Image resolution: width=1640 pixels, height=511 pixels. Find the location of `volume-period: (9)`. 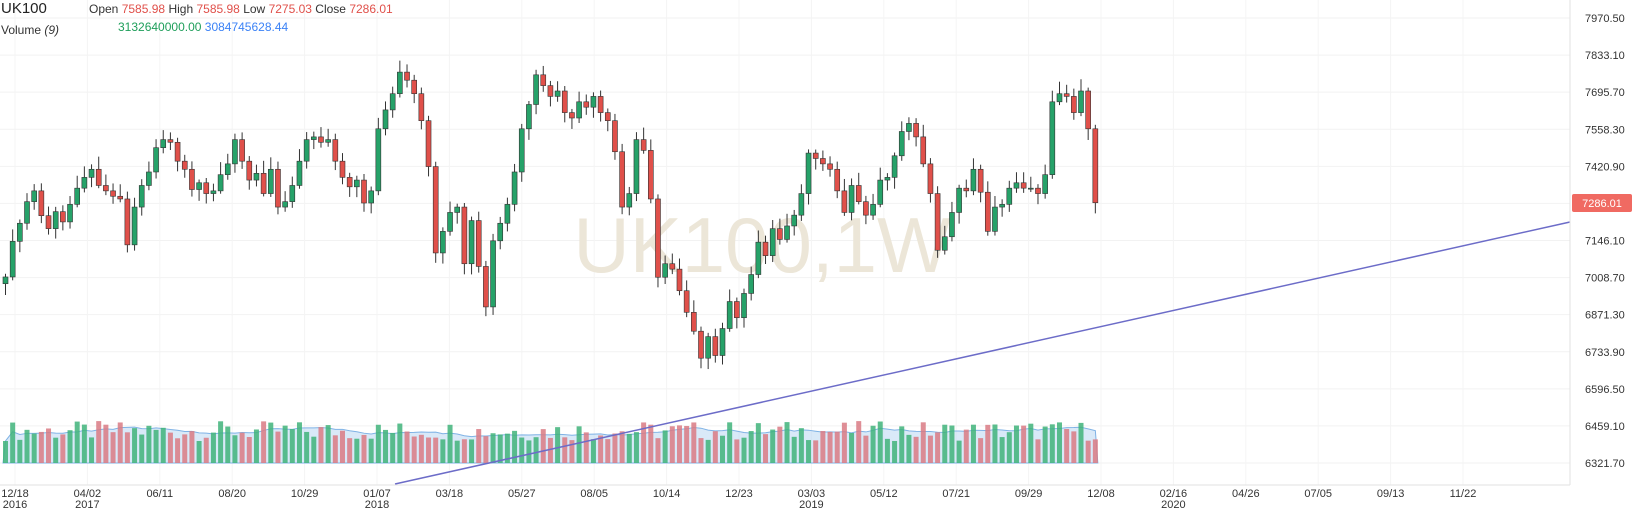

volume-period: (9) is located at coordinates (52, 30).